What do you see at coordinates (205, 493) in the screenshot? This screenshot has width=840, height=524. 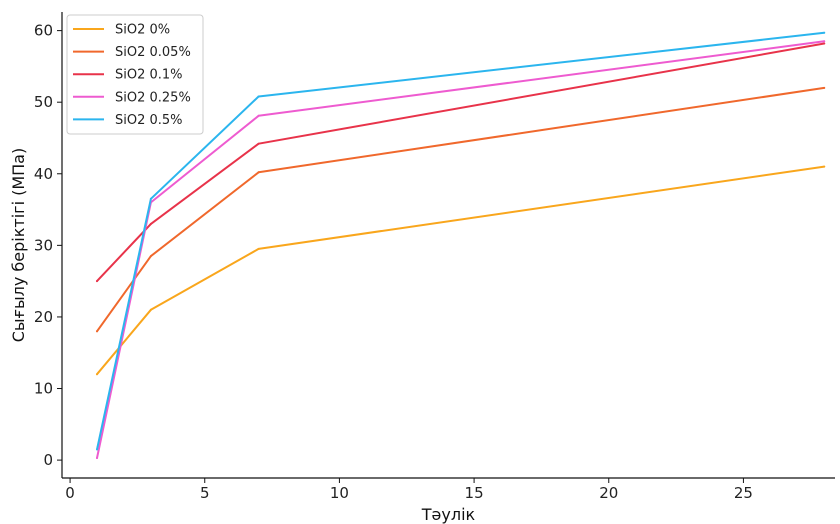 I see `x-tick-label: 5` at bounding box center [205, 493].